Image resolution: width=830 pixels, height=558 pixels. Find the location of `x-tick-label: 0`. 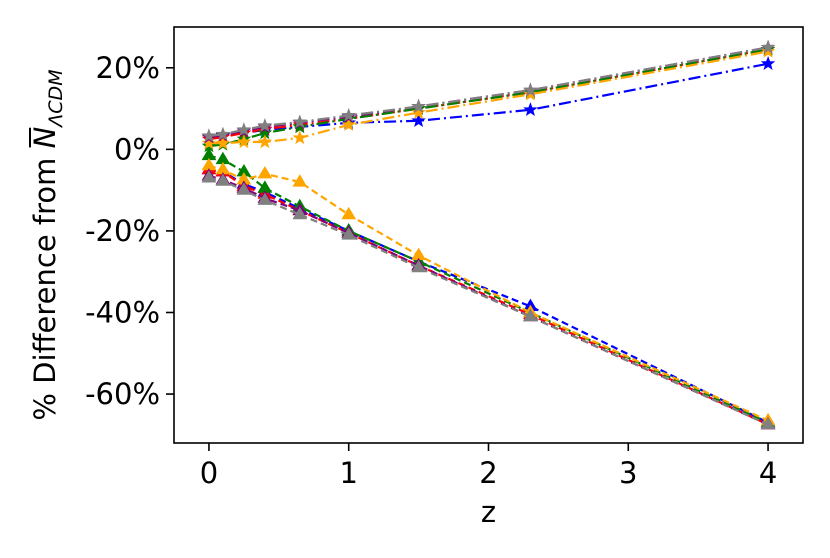

x-tick-label: 0 is located at coordinates (209, 473).